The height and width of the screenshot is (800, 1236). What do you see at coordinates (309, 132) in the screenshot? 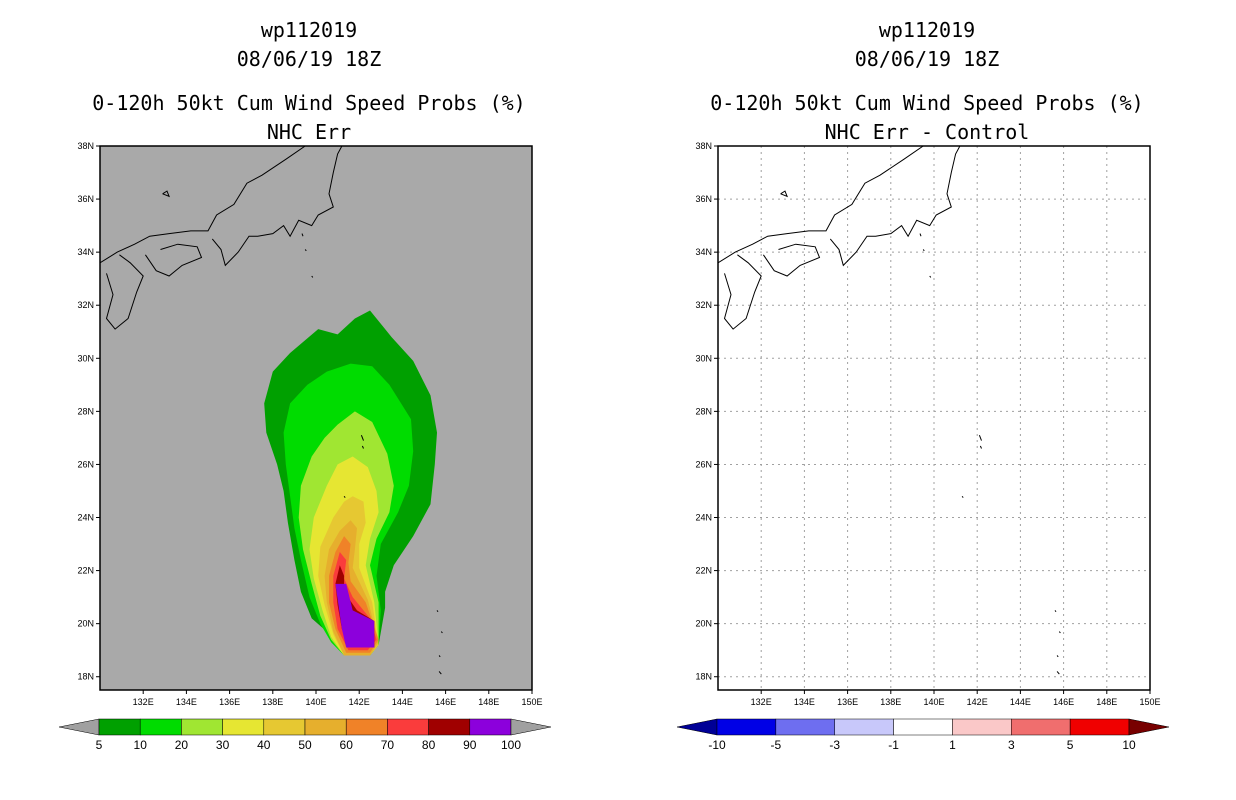
I see `left-subtitle: NHC Err` at bounding box center [309, 132].